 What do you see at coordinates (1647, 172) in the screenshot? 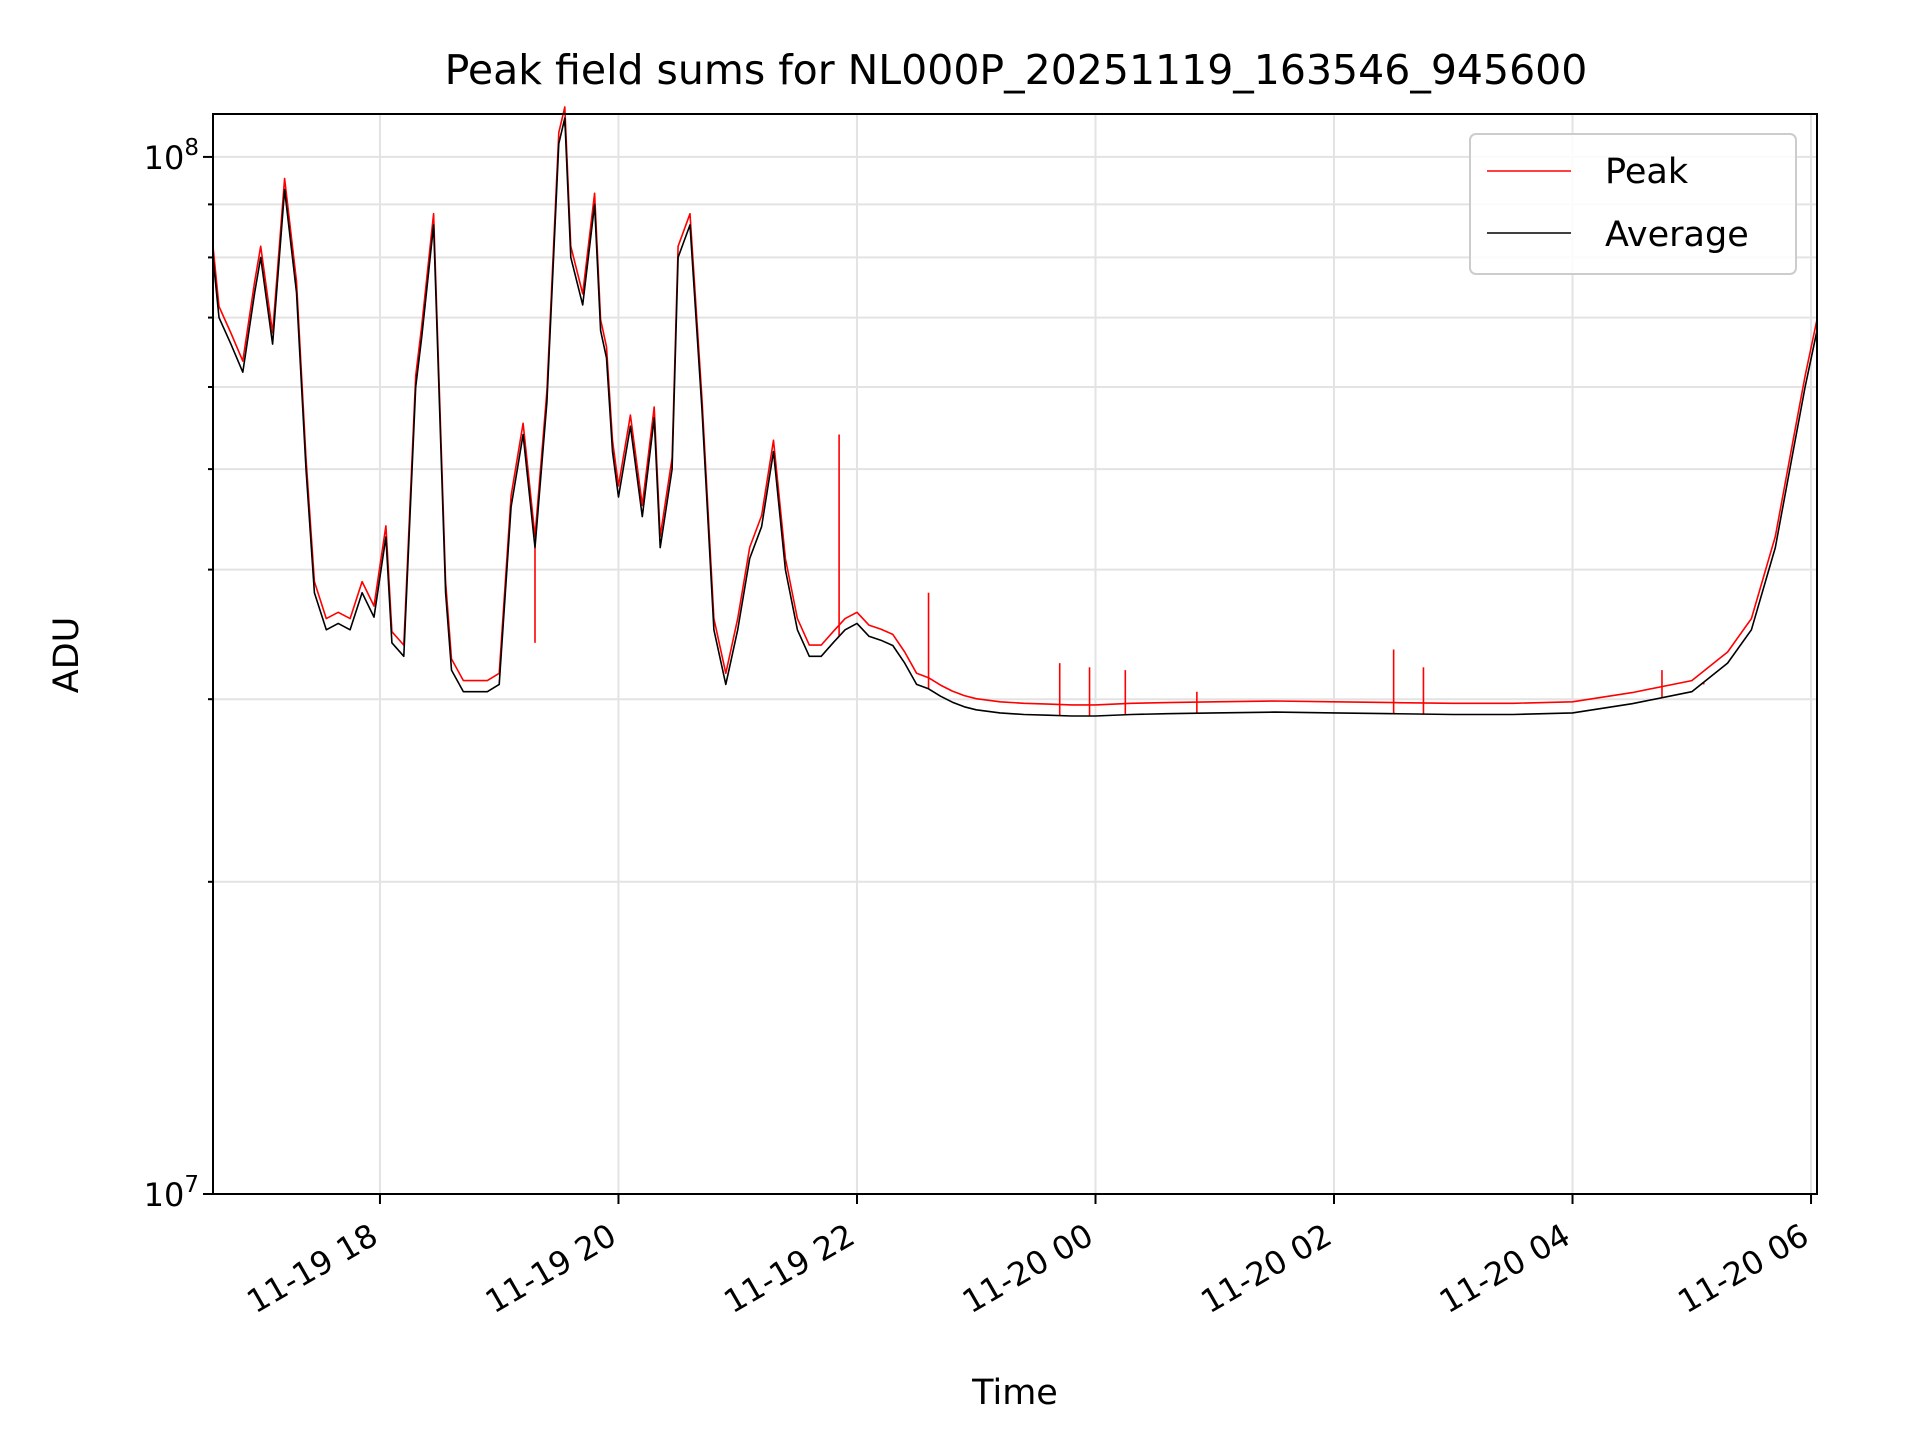
I see `legend-peak-label: Peak` at bounding box center [1647, 172].